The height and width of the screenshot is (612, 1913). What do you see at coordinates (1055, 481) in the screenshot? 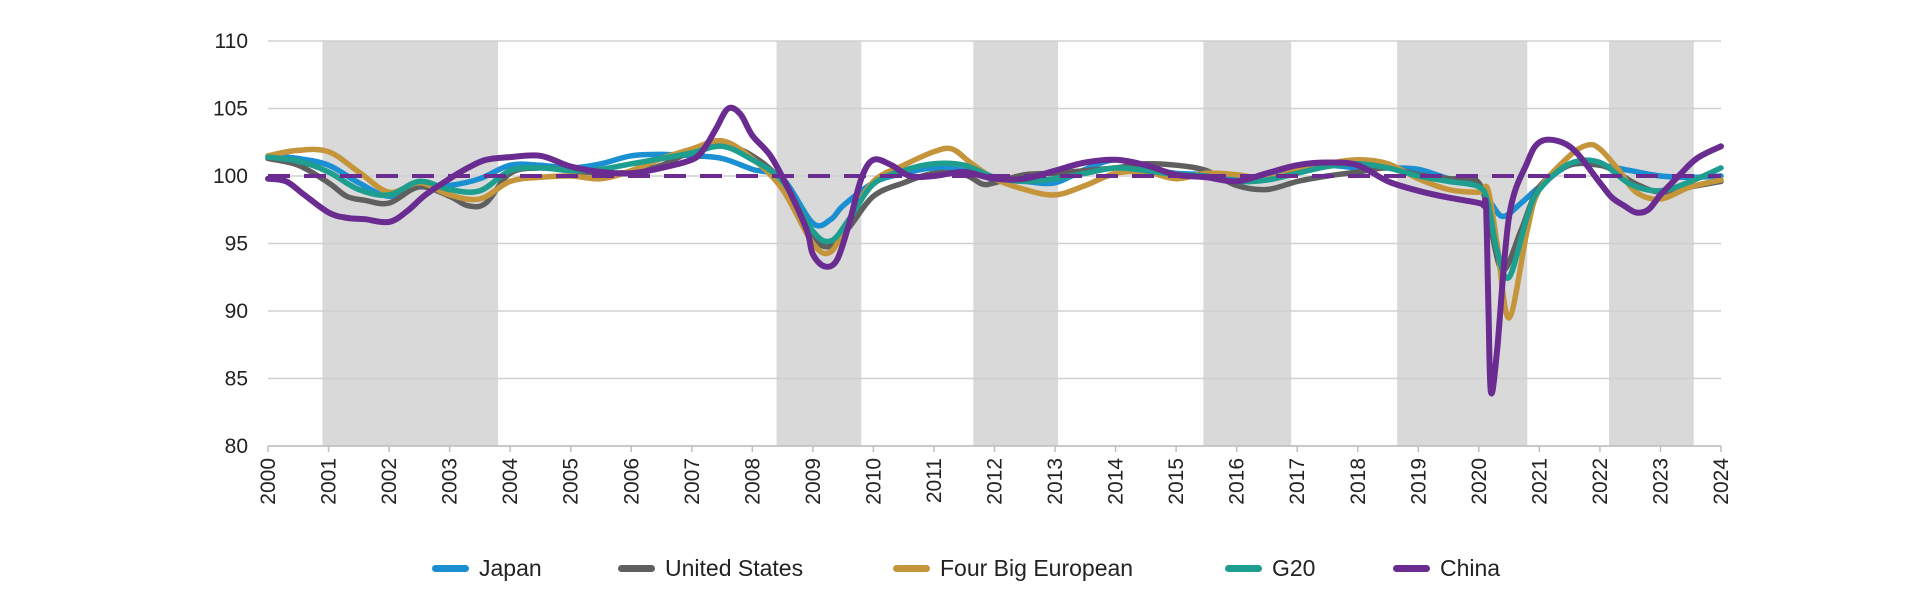
I see `x-tick-label-2013: 2013` at bounding box center [1055, 481].